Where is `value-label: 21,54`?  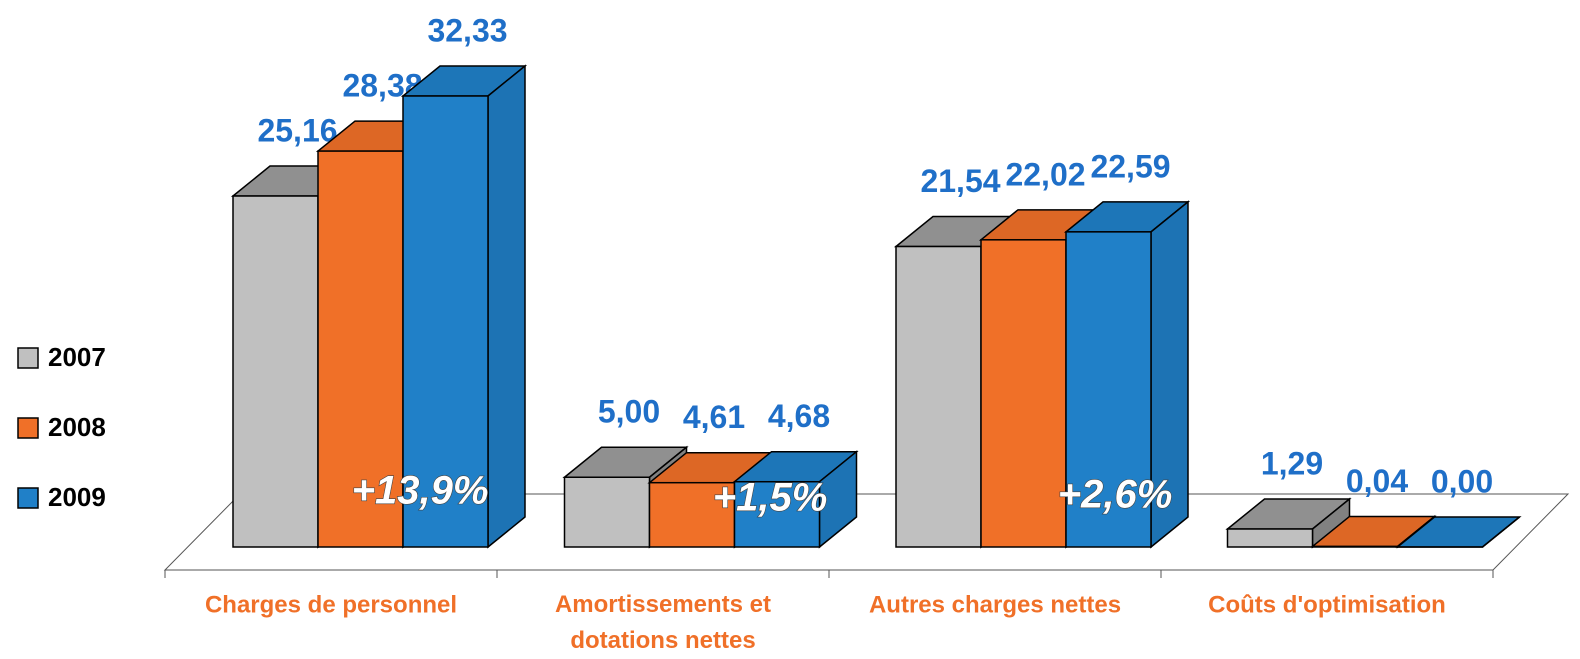
value-label: 21,54 is located at coordinates (960, 181).